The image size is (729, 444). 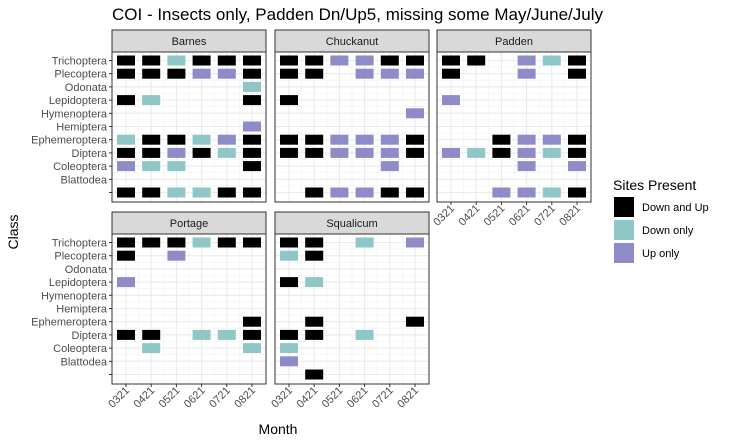 I want to click on legend-entry-both: Down and Up, so click(x=661, y=207).